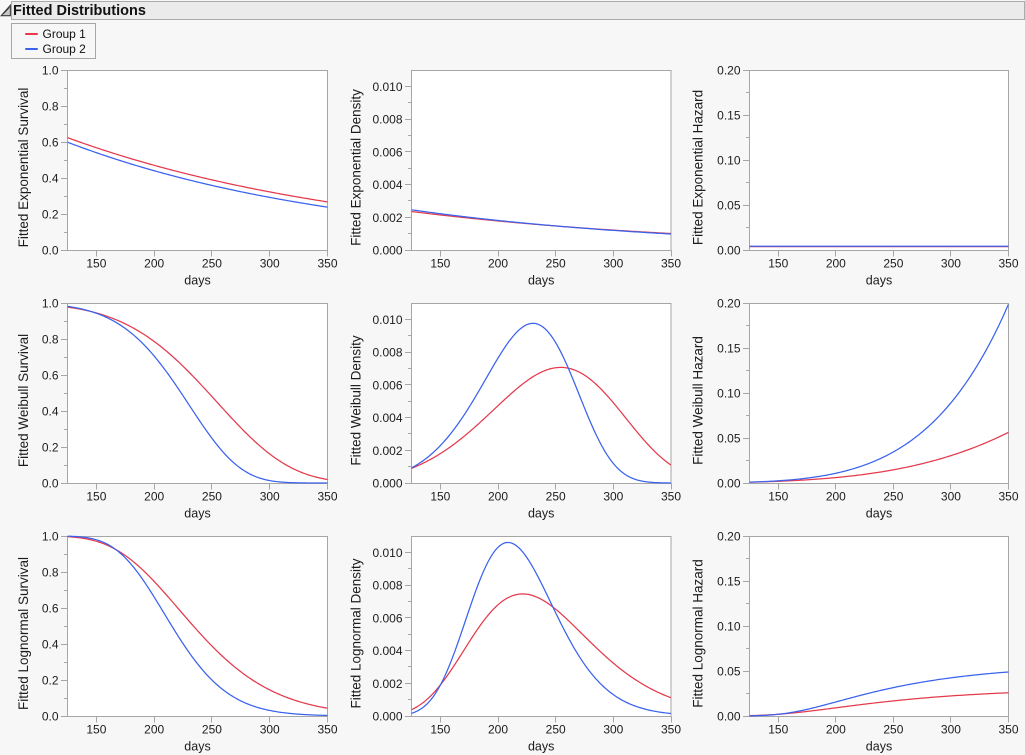 The width and height of the screenshot is (1025, 755). Describe the element at coordinates (697, 167) in the screenshot. I see `svg-text: Fitted Exponential Hazard` at that location.